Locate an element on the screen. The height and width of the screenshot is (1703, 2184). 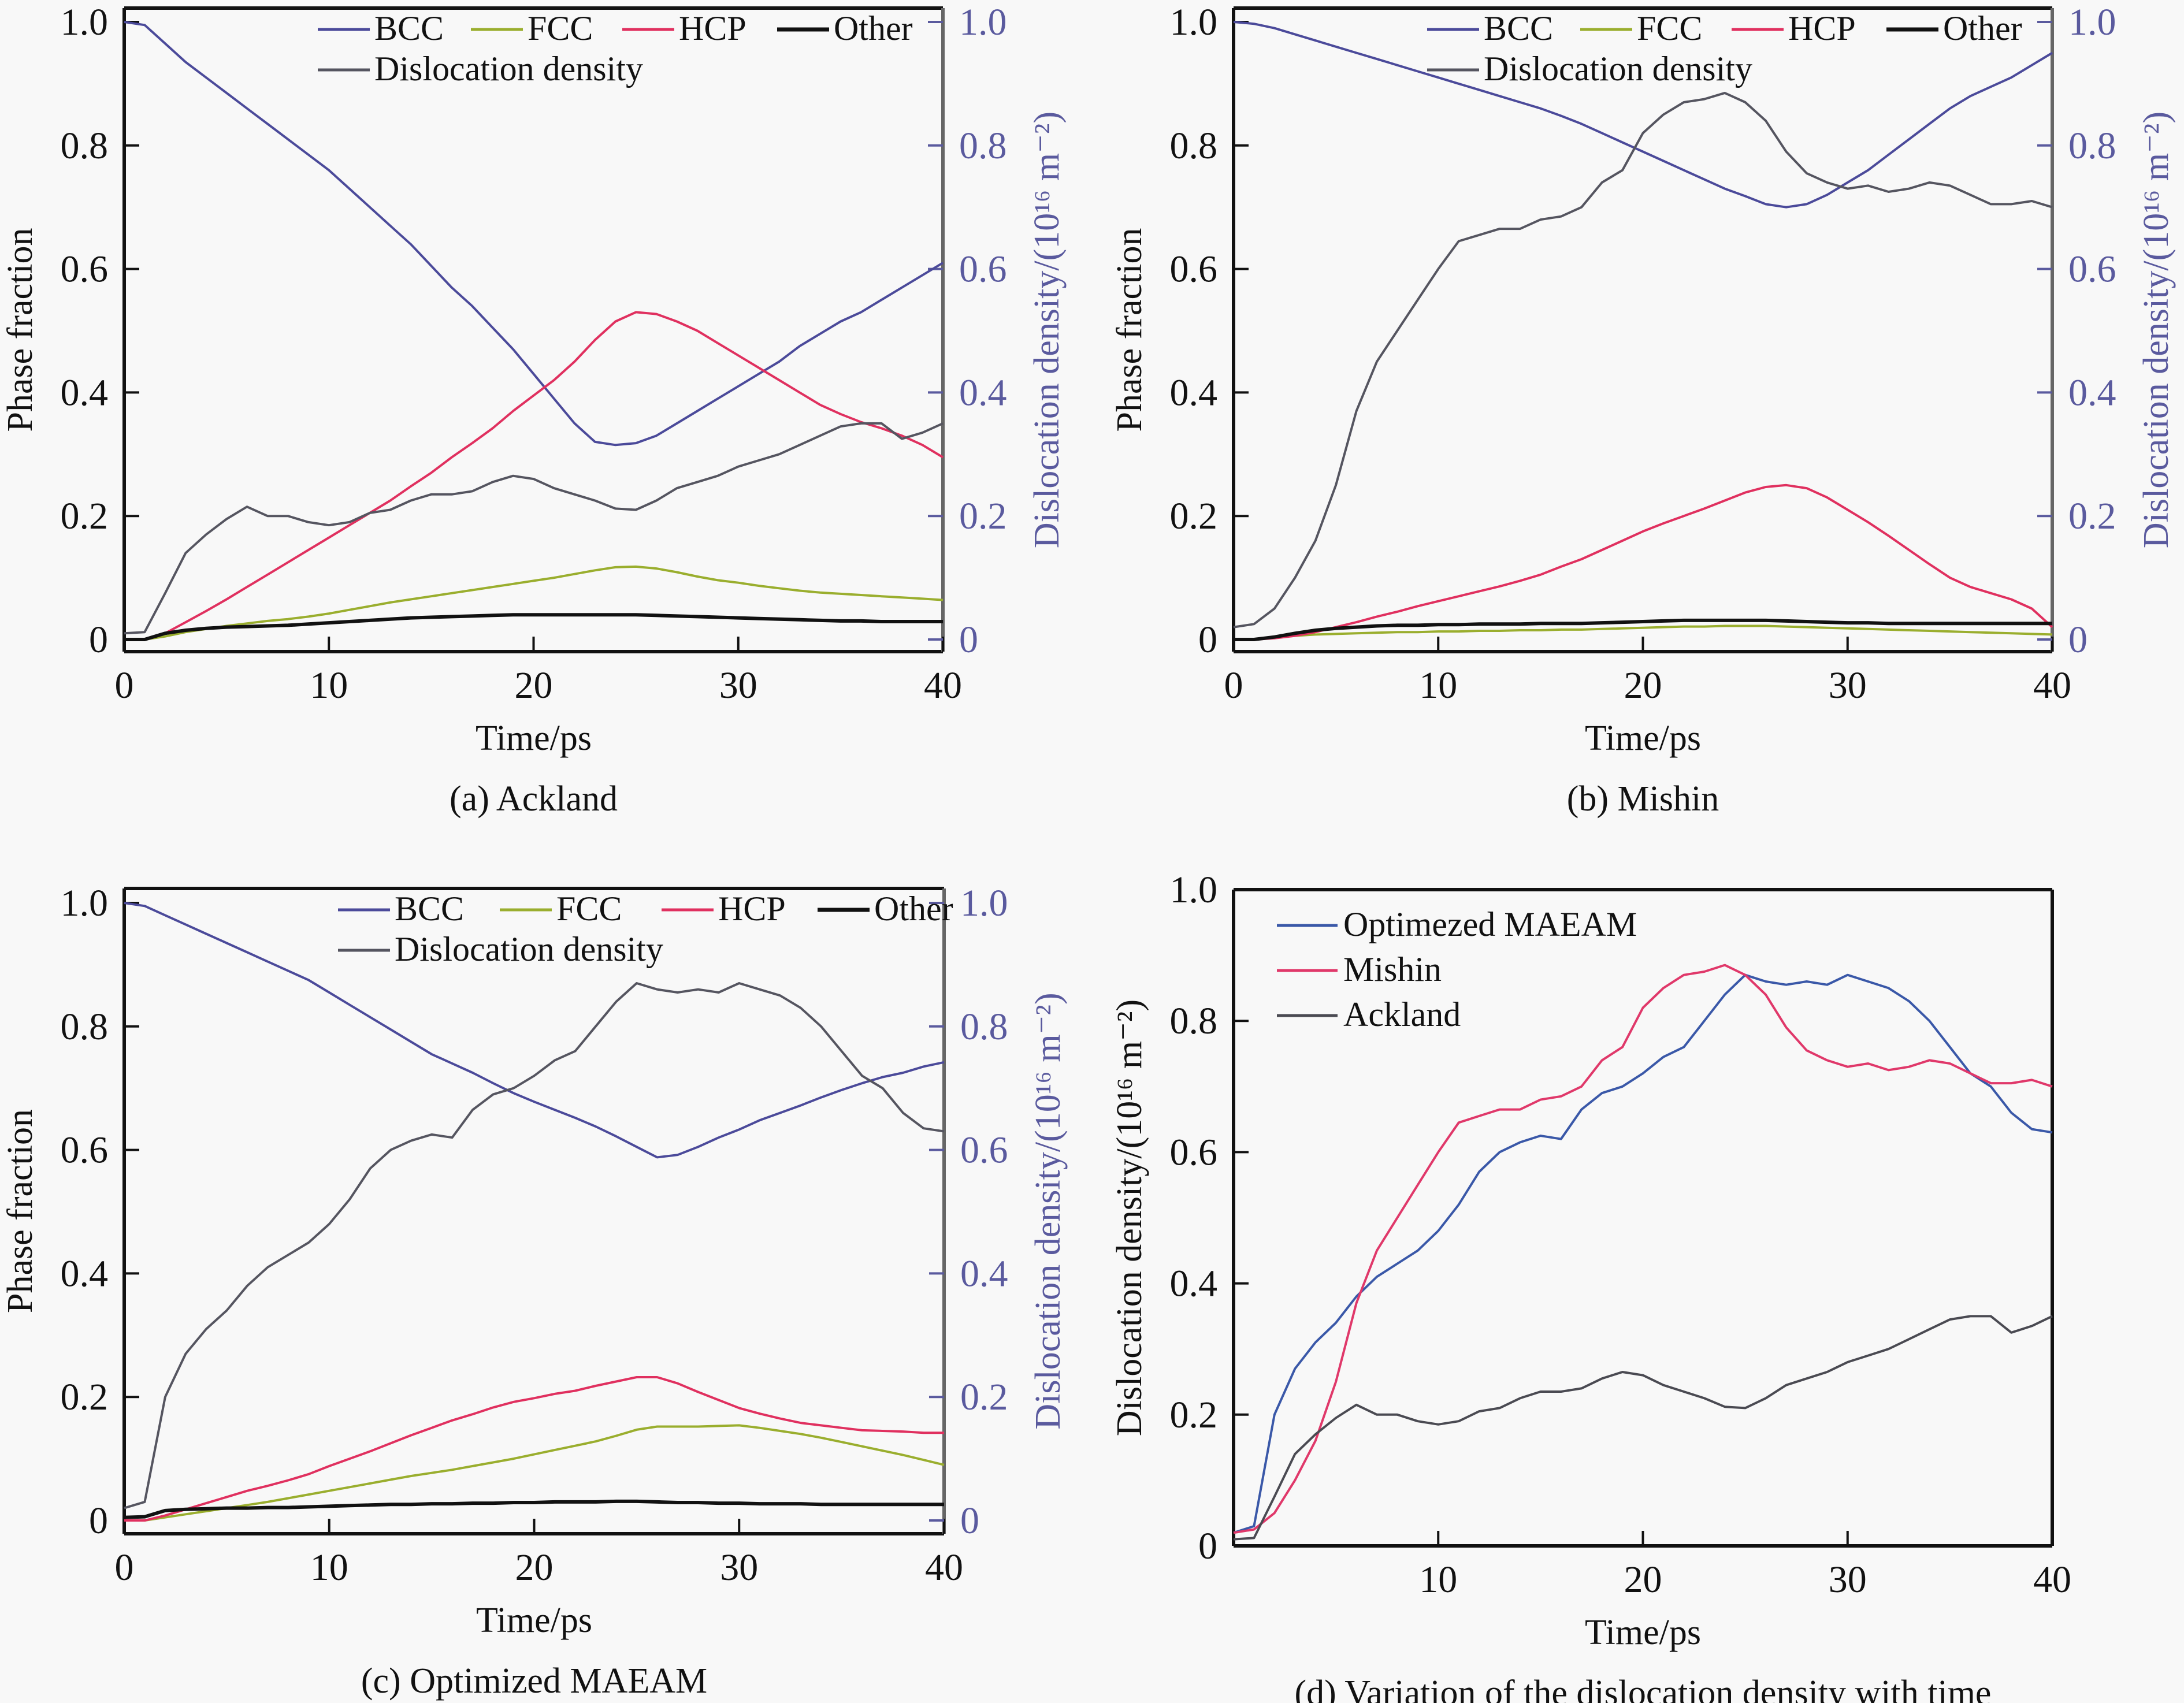
legend-label-mishin: Mishin is located at coordinates (1392, 969).